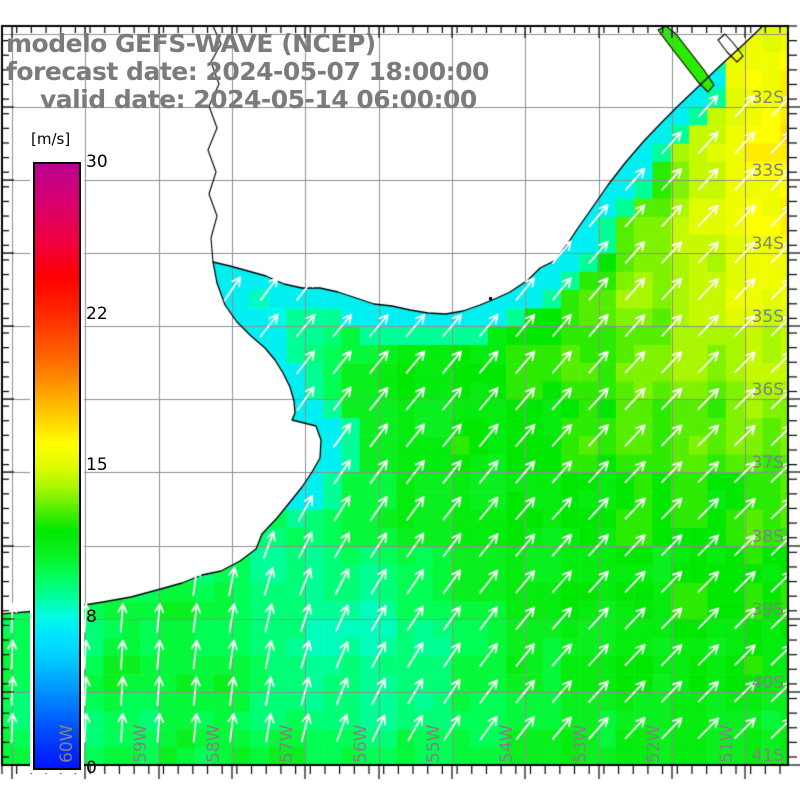 The image size is (800, 800). Describe the element at coordinates (767, 610) in the screenshot. I see `lat-label-39s: 39S` at that location.